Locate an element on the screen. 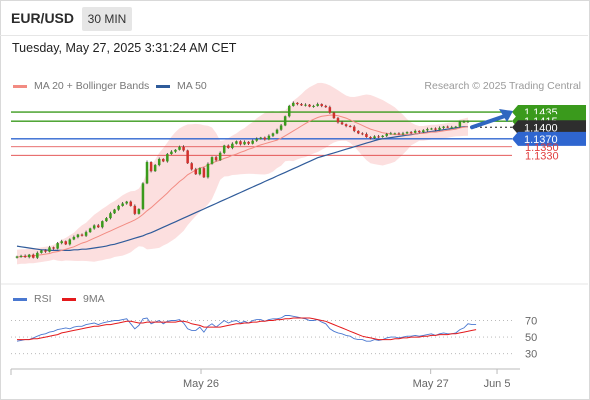  rsi-ma9-line is located at coordinates (247, 329).